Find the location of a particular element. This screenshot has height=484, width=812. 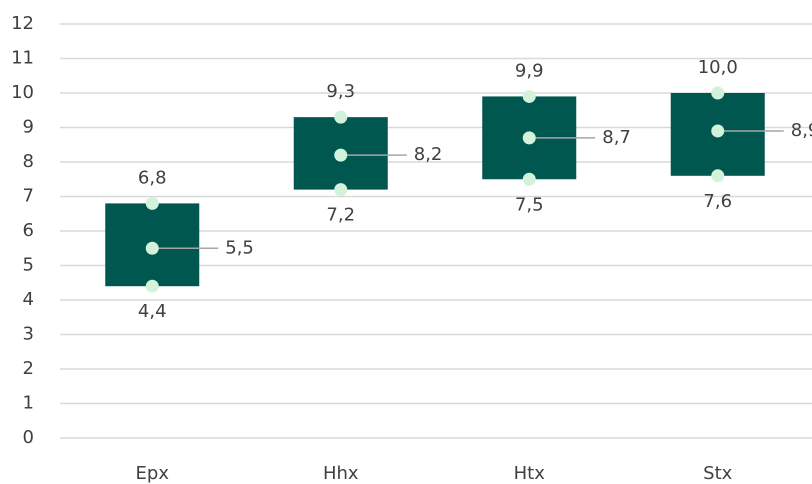

y-tick-label: 9 is located at coordinates (28, 127).